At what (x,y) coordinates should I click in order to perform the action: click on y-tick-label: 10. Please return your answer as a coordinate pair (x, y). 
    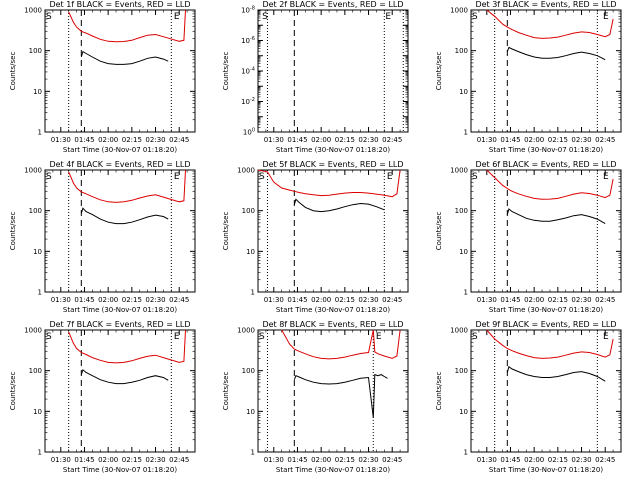
    Looking at the image, I should click on (463, 412).